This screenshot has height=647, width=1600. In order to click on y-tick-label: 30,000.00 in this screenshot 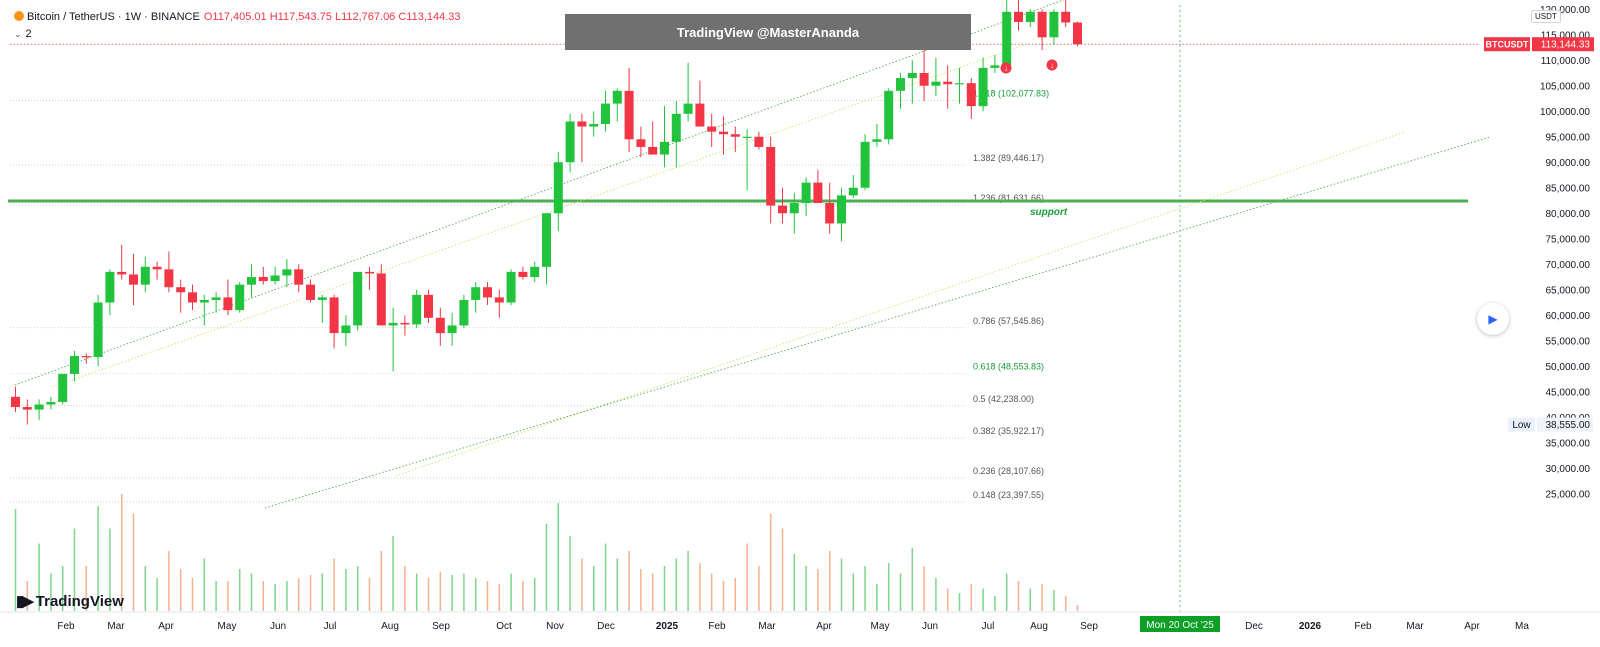, I will do `click(1568, 469)`.